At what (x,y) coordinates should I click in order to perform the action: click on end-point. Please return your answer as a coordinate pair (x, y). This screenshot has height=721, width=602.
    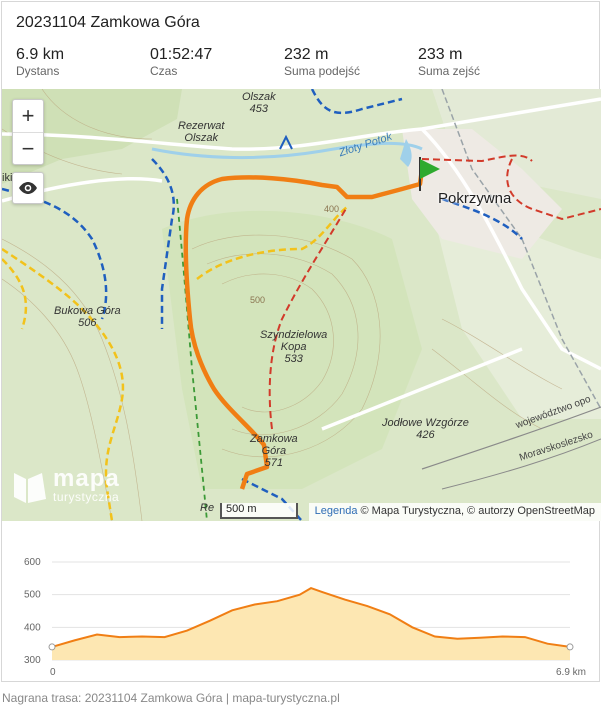
    Looking at the image, I should click on (570, 647).